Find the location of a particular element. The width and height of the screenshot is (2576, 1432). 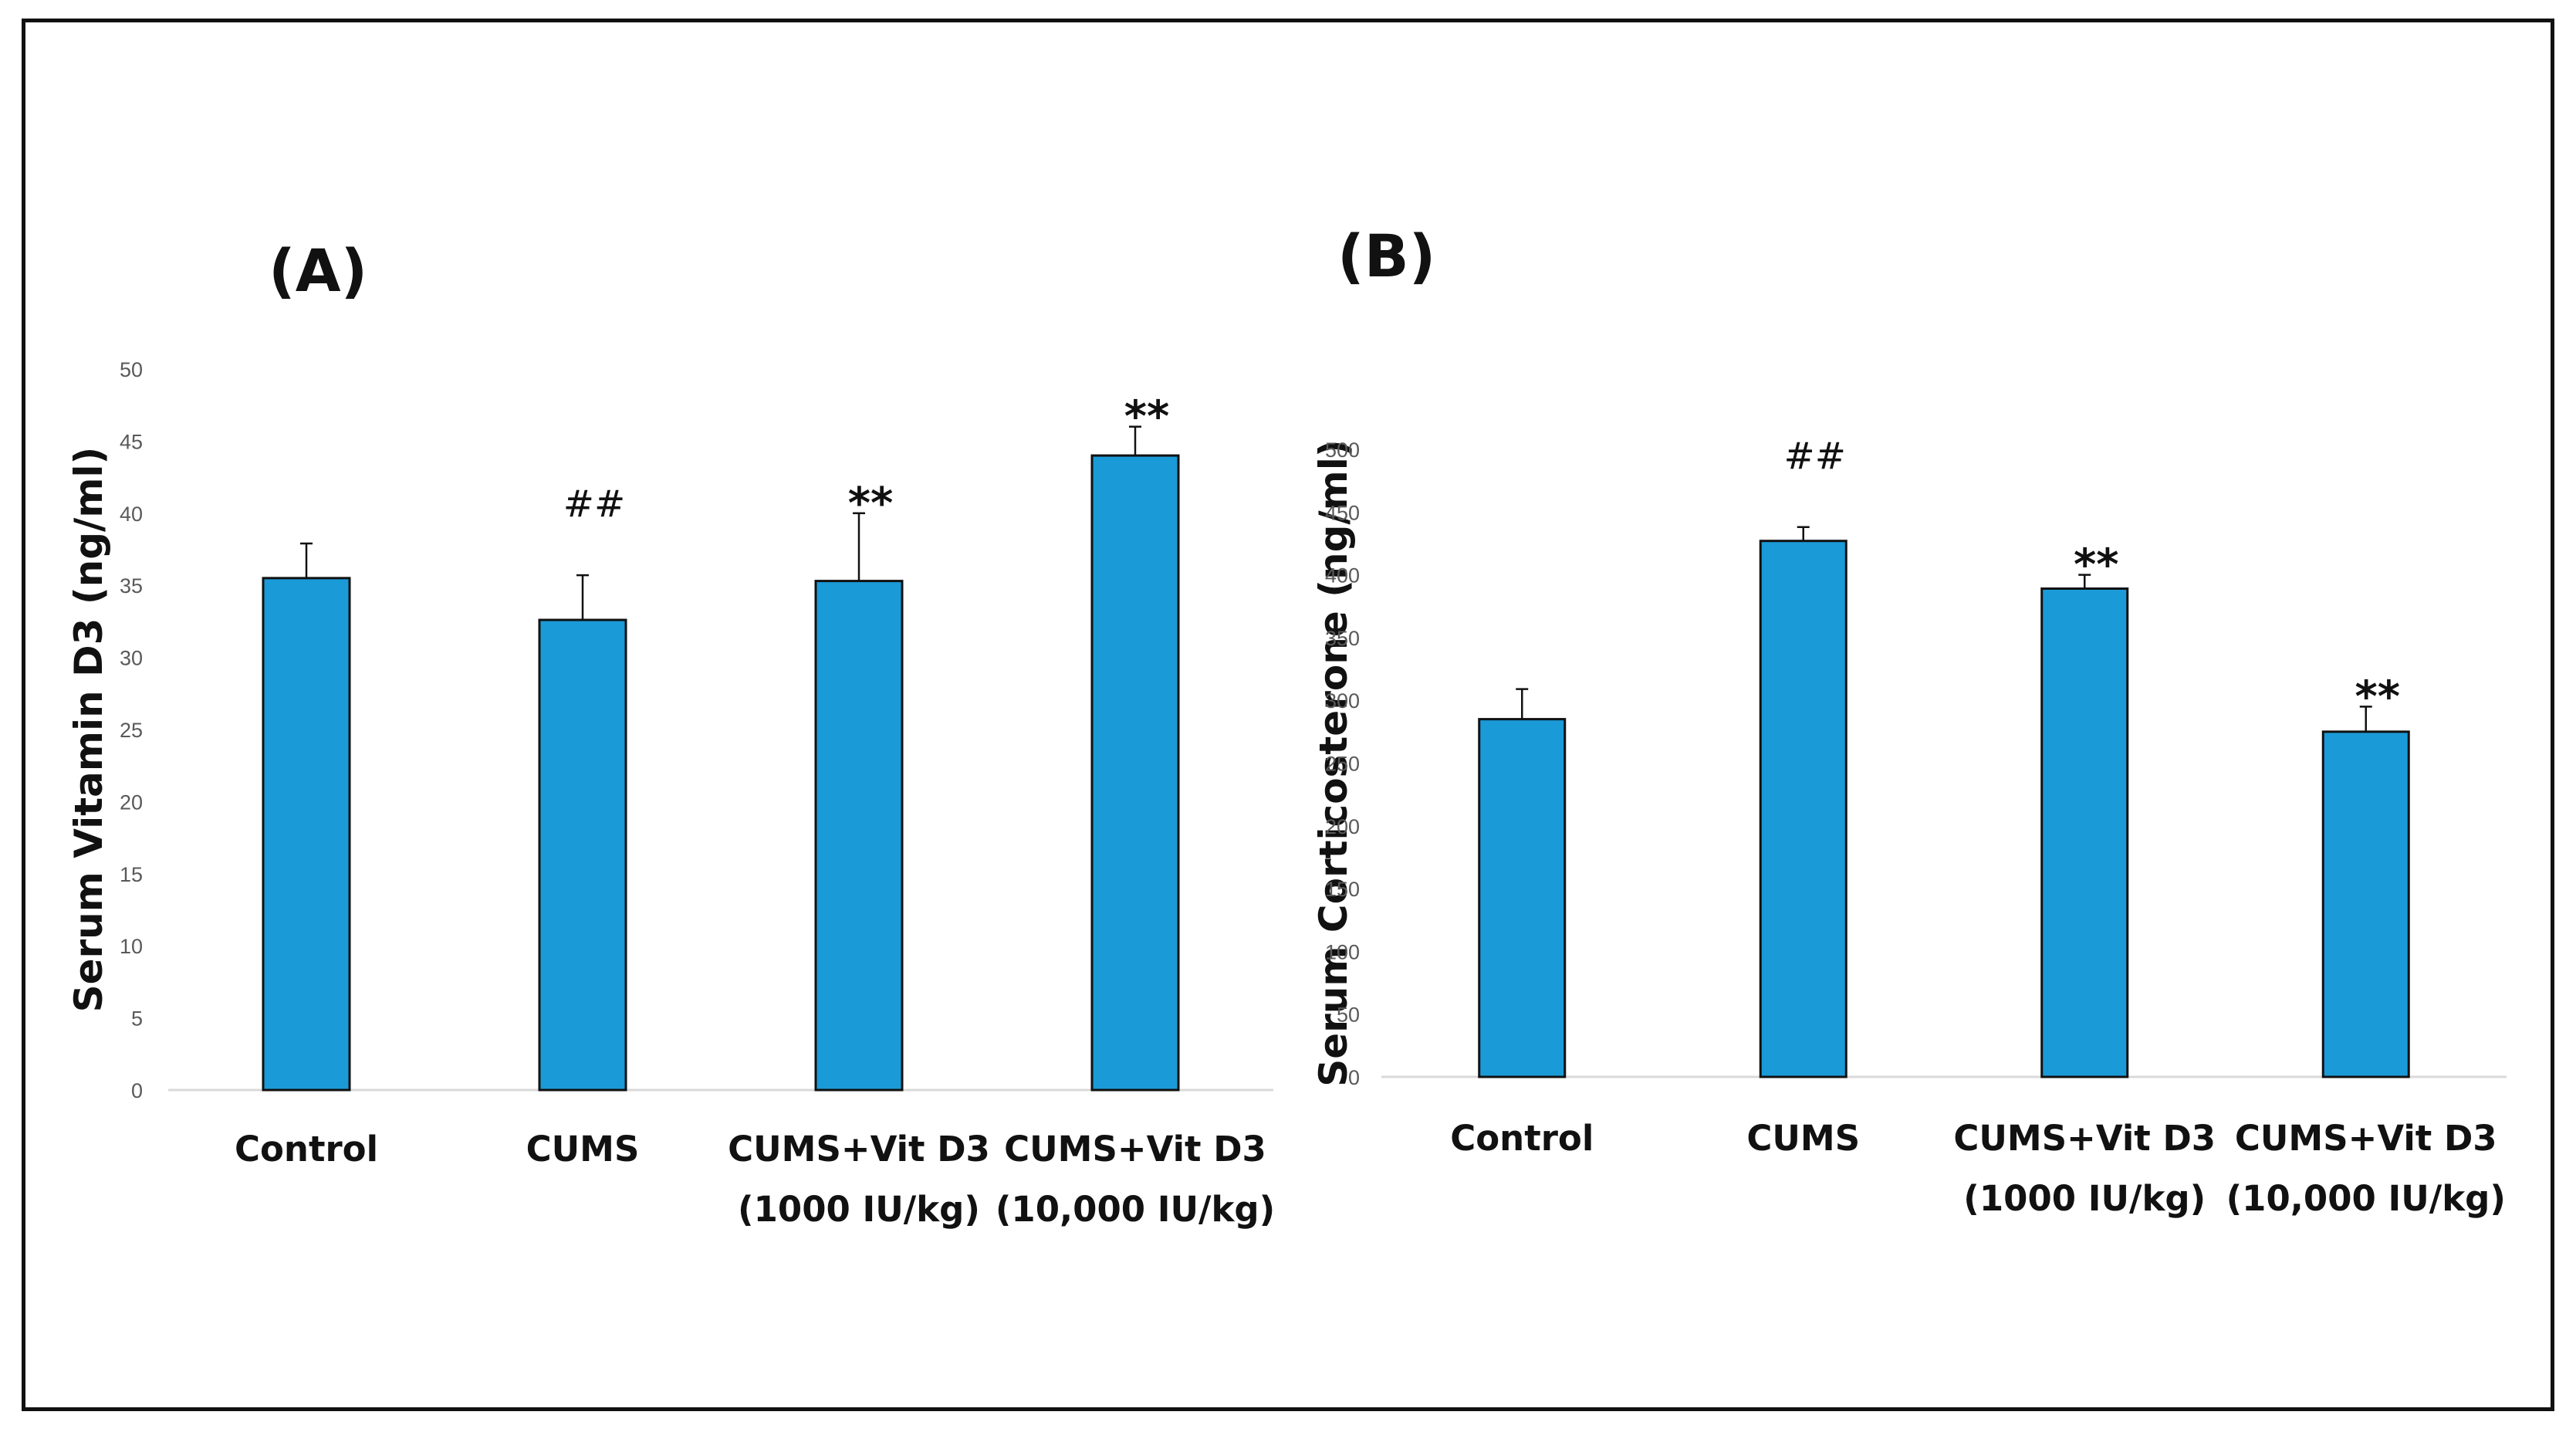

panel-a-category-label: Control is located at coordinates (306, 1149).